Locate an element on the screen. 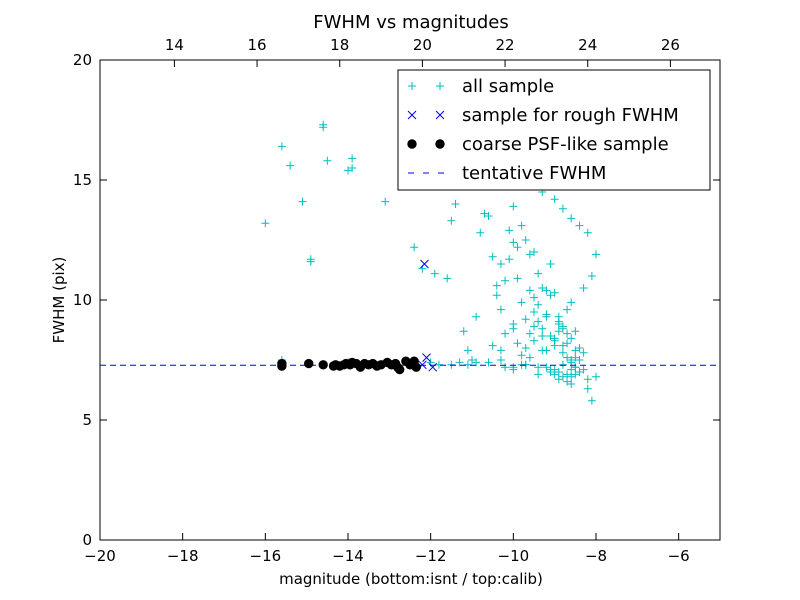  top-x-tick-label: 24 is located at coordinates (587, 45).